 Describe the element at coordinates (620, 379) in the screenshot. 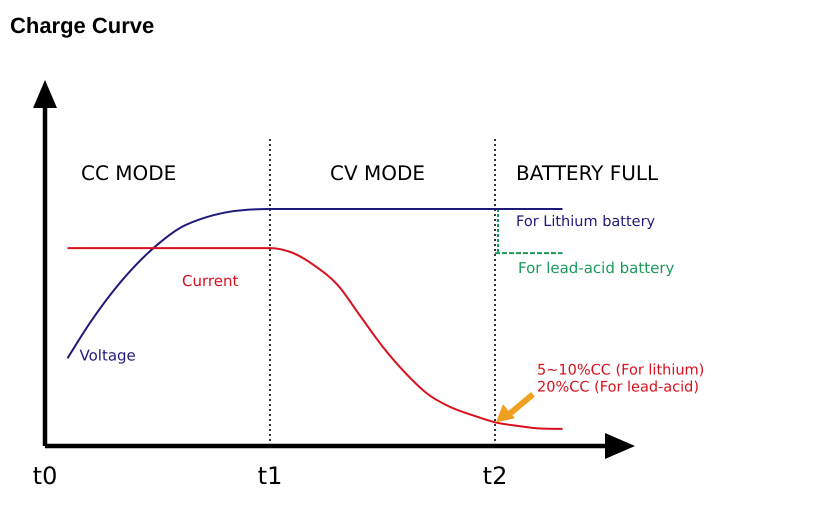

I see `annotation: 5~10%CC (For lithium) 20%CC (For lead-acid)` at that location.